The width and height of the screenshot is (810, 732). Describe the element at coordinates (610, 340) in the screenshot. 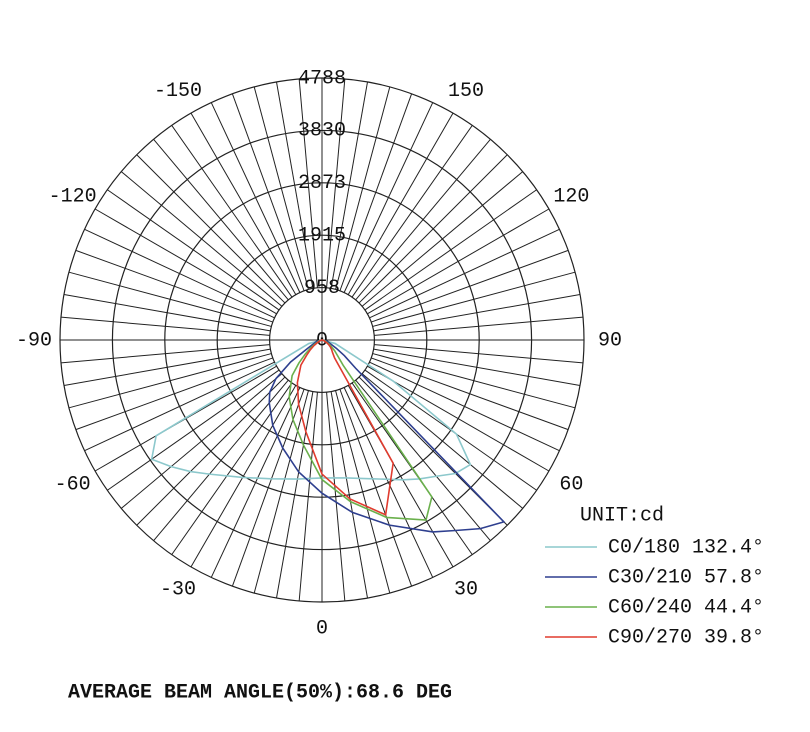

I see `angle-tick-label: 90` at that location.